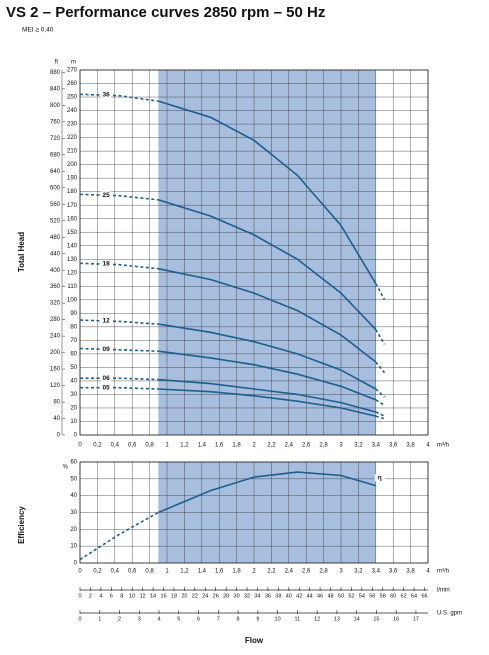 This screenshot has width=489, height=655. I want to click on flow-tick-label: 20, so click(184, 596).